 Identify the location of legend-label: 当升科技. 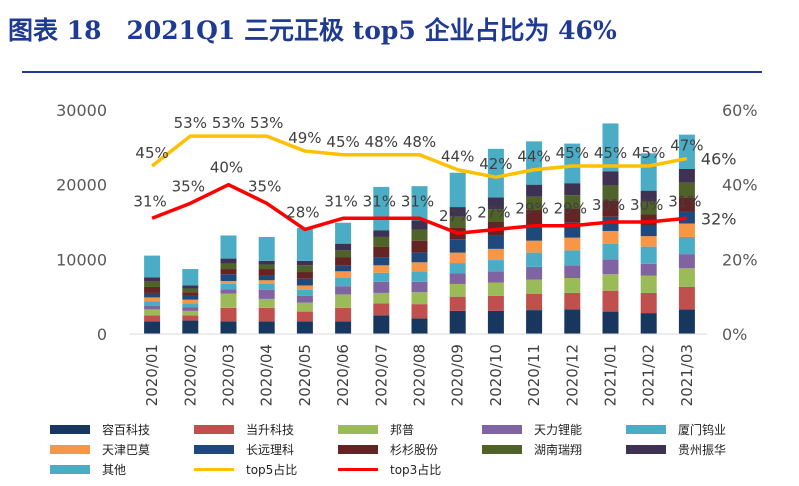
(270, 429).